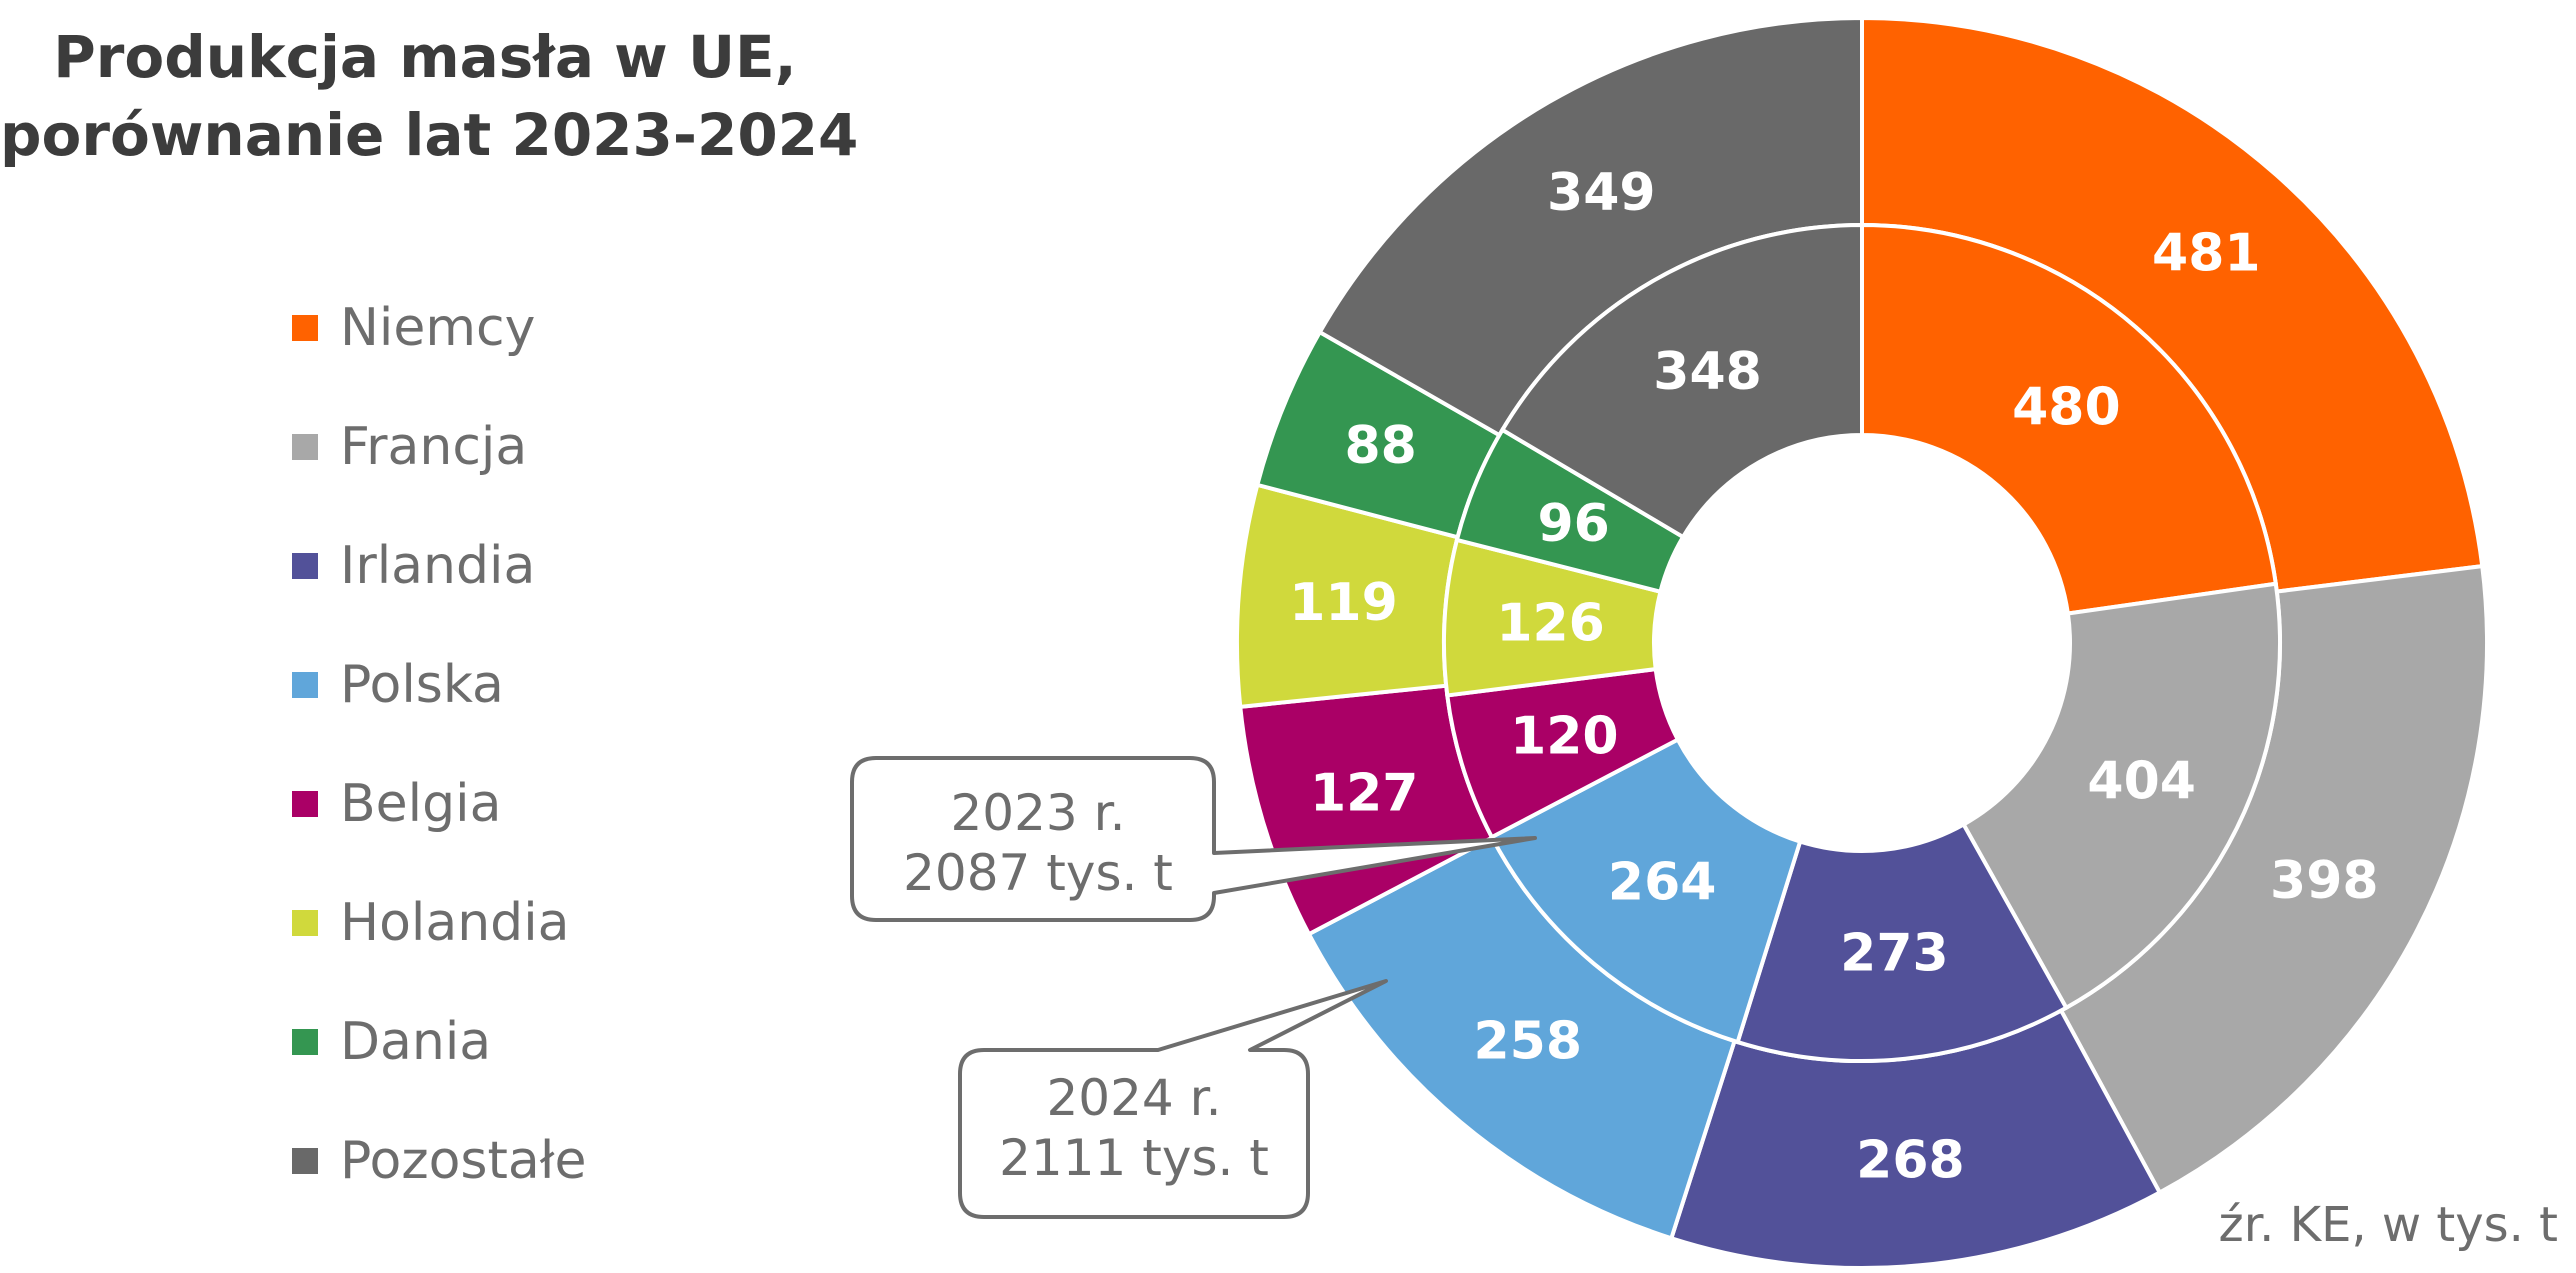 This screenshot has height=1273, width=2576. What do you see at coordinates (1364, 793) in the screenshot?
I see `value-label-2024-belgia: 127` at bounding box center [1364, 793].